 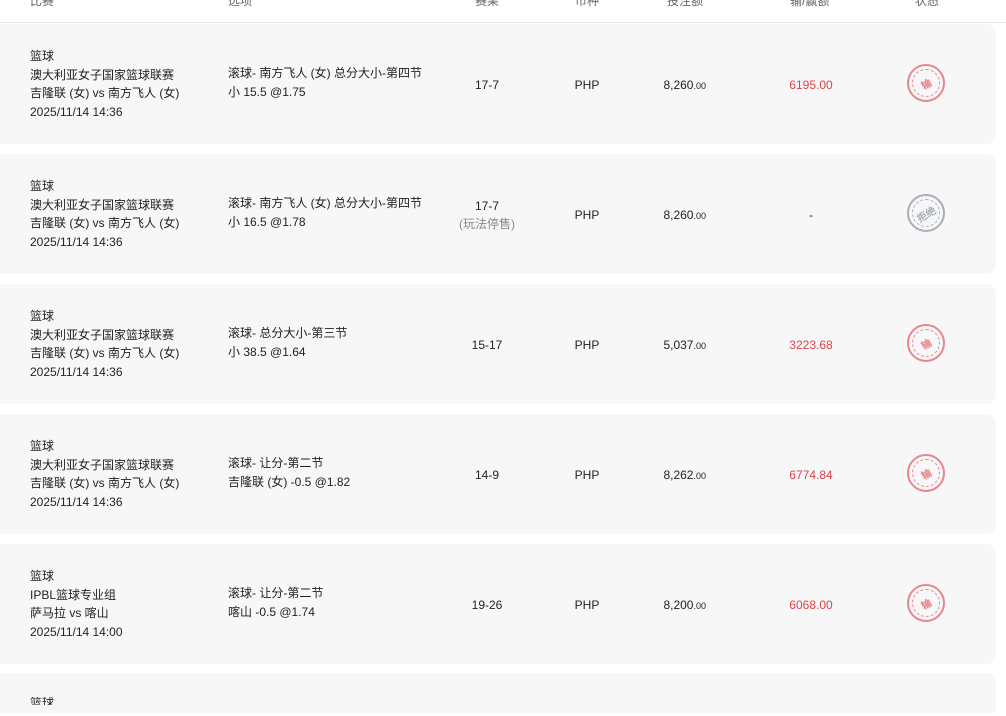 What do you see at coordinates (76, 604) in the screenshot?
I see `match-info: 篮球 IPBL篮球专业组 萨马拉 vs 喀山 2025/11/14 14:00` at bounding box center [76, 604].